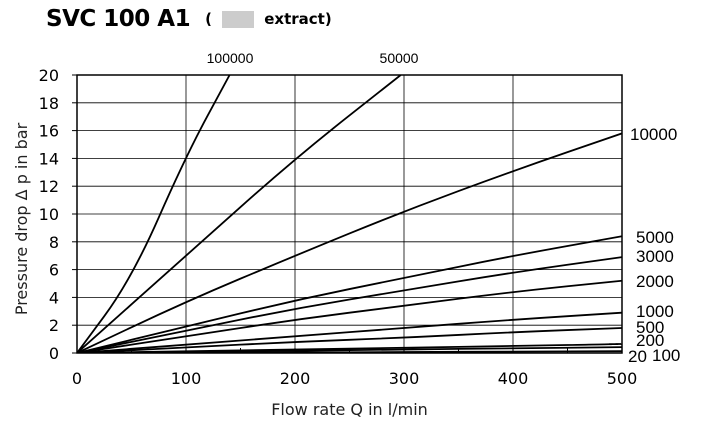 The width and height of the screenshot is (701, 423). Describe the element at coordinates (653, 134) in the screenshot. I see `series-label-10000: 10000` at that location.